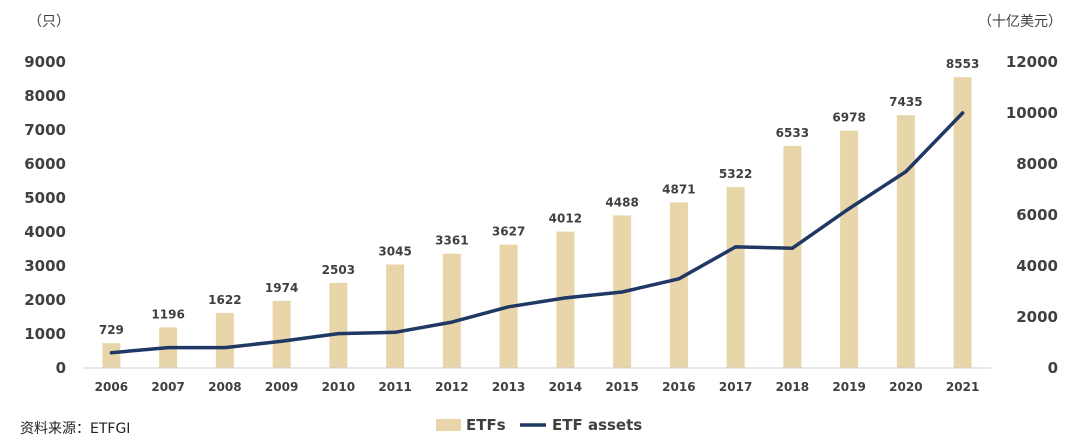  Describe the element at coordinates (1037, 317) in the screenshot. I see `right-axis-tick: 2000` at that location.